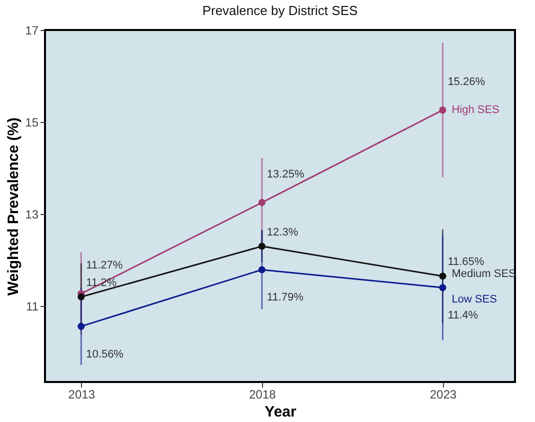 This screenshot has height=422, width=535. Describe the element at coordinates (32, 307) in the screenshot. I see `y-tick-label: 11` at that location.